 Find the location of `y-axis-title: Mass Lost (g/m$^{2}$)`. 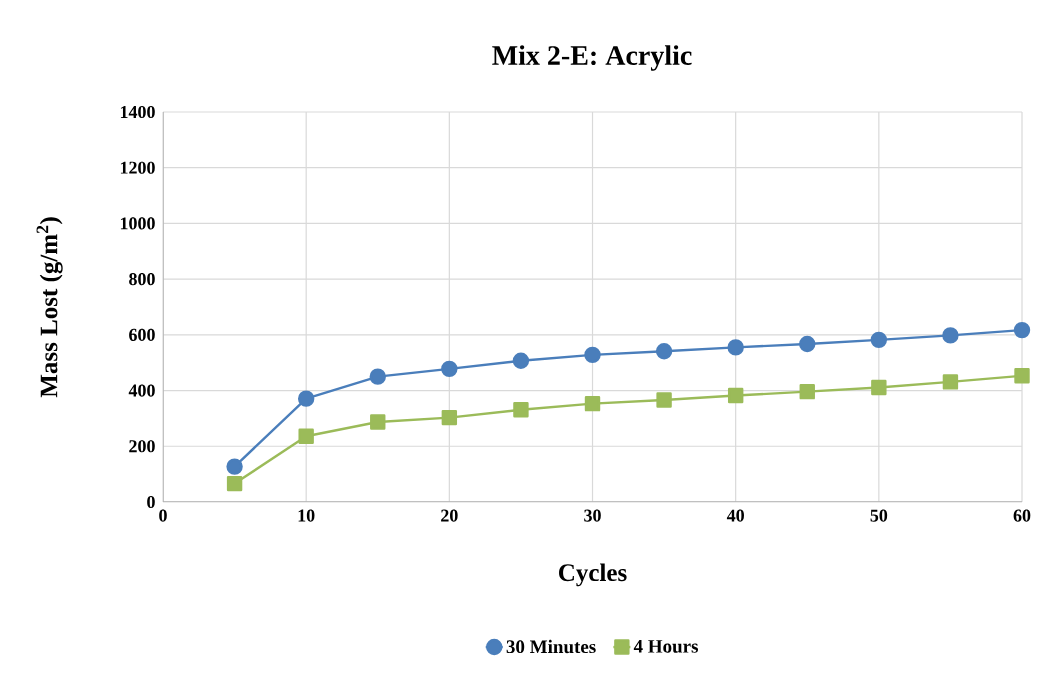

y-axis-title: Mass Lost (g/m$^{2}$) is located at coordinates (49, 307).